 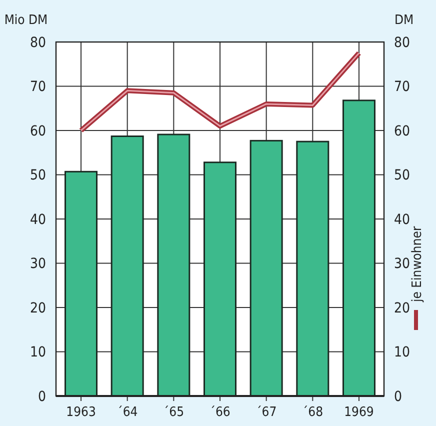 What do you see at coordinates (38, 308) in the screenshot?
I see `y-tick-label: 20` at bounding box center [38, 308].